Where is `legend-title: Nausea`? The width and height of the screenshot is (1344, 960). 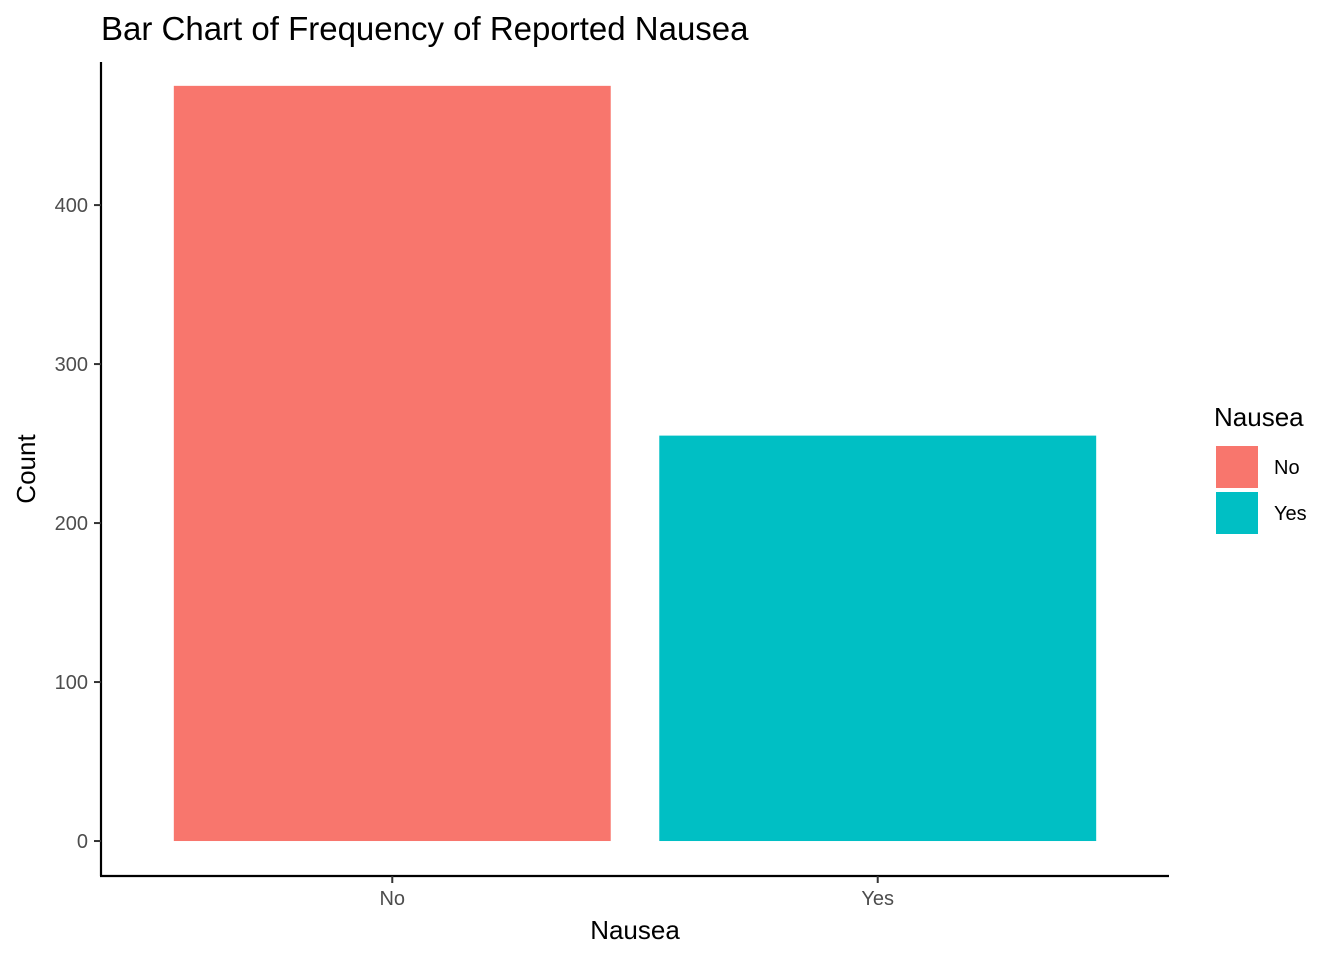
legend-title: Nausea is located at coordinates (1259, 417).